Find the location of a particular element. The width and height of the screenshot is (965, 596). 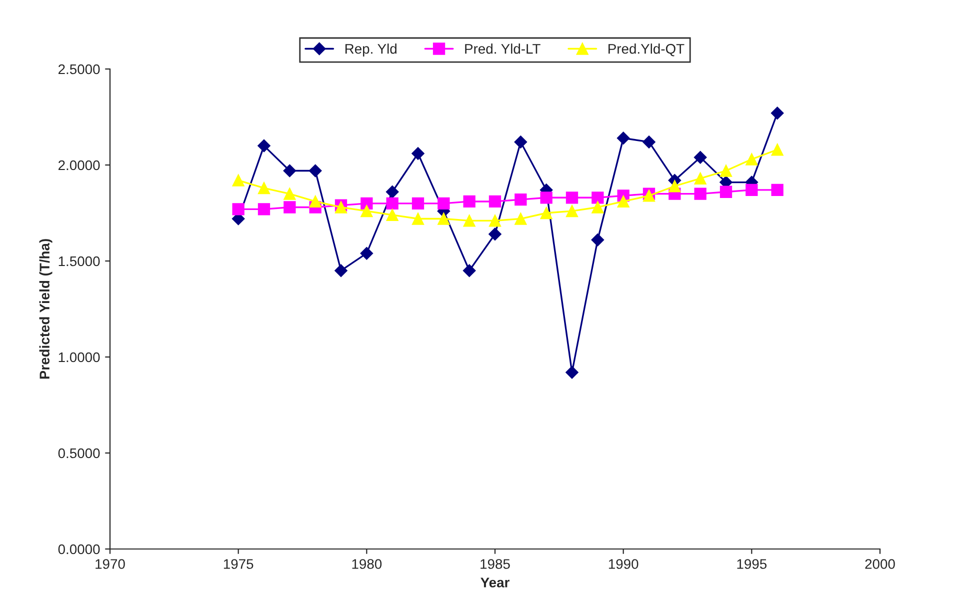

y-tick-label: 2.5000 is located at coordinates (79, 69).